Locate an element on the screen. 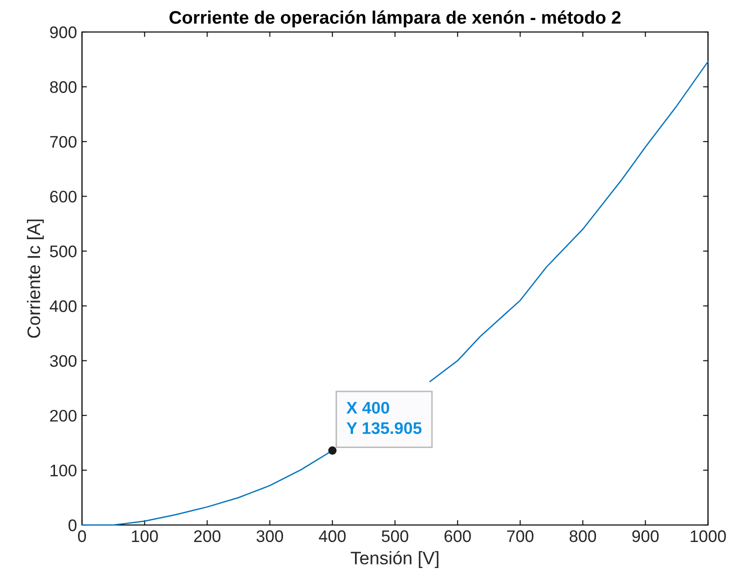 The image size is (731, 588). y-tick-label: 400 is located at coordinates (63, 306).